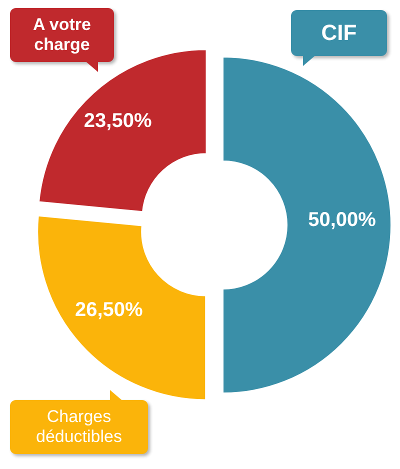  Describe the element at coordinates (78, 427) in the screenshot. I see `legend-label: Charges déductibles` at that location.